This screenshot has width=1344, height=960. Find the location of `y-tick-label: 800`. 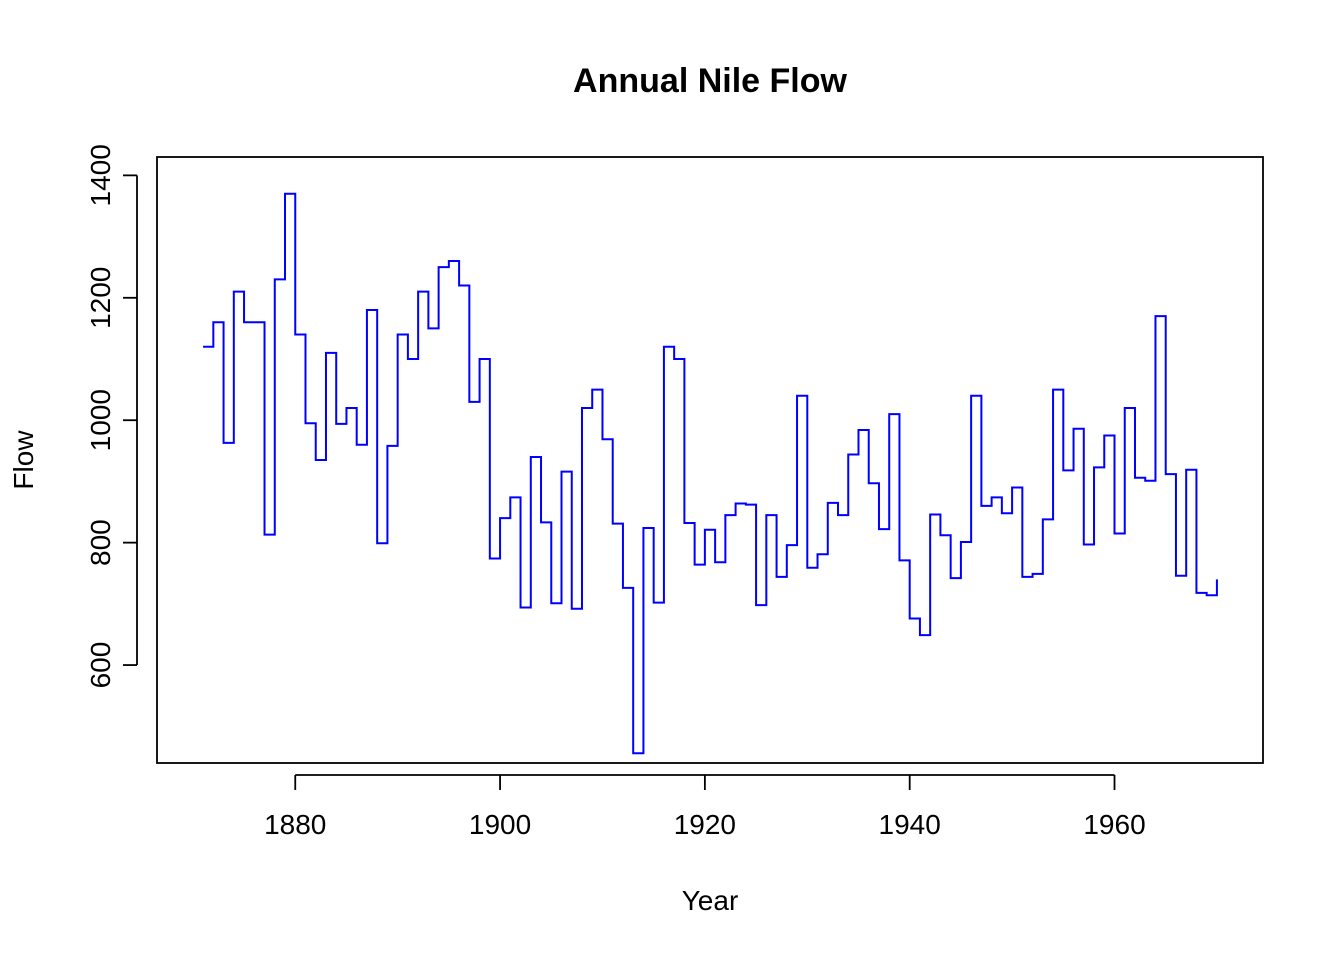

y-tick-label: 800 is located at coordinates (100, 542).